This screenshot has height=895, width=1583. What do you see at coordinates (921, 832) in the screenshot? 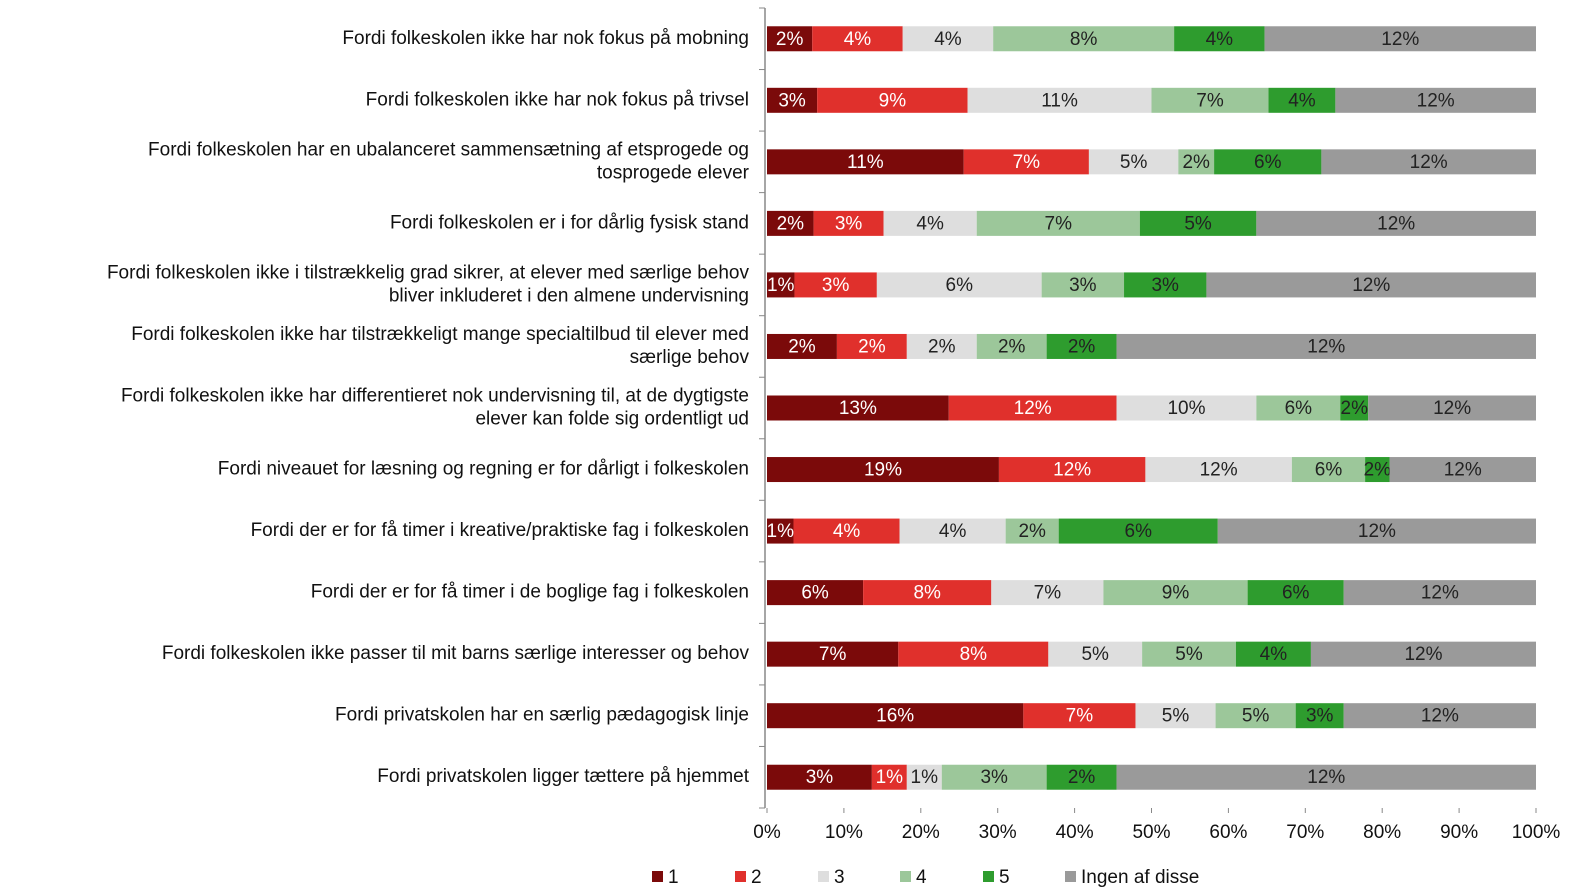
I see `x-tick-label: 20%` at bounding box center [921, 832].